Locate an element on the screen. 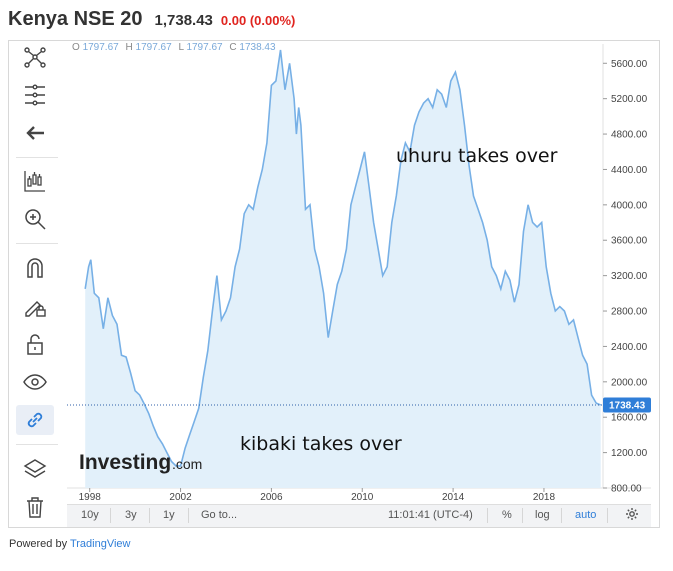  fib-retracement-icon is located at coordinates (35, 95).